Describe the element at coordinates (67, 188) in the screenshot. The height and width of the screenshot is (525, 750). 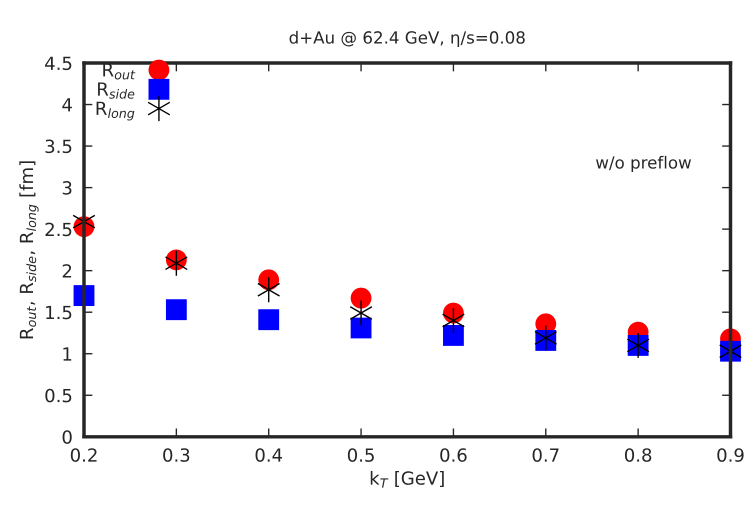
I see `y-tick-label: 3` at that location.